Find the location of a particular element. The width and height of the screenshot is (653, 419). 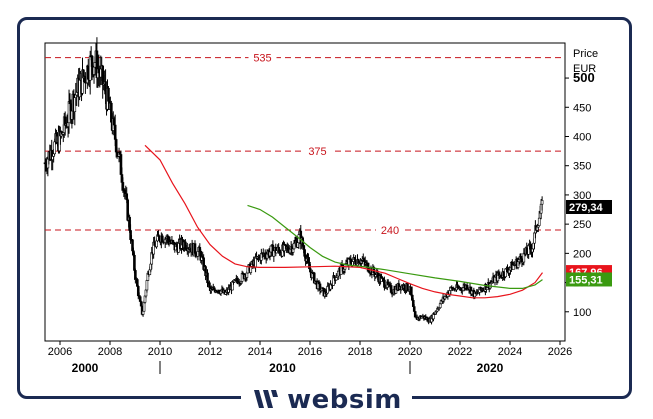

y-axis-unit: EUR is located at coordinates (584, 69).